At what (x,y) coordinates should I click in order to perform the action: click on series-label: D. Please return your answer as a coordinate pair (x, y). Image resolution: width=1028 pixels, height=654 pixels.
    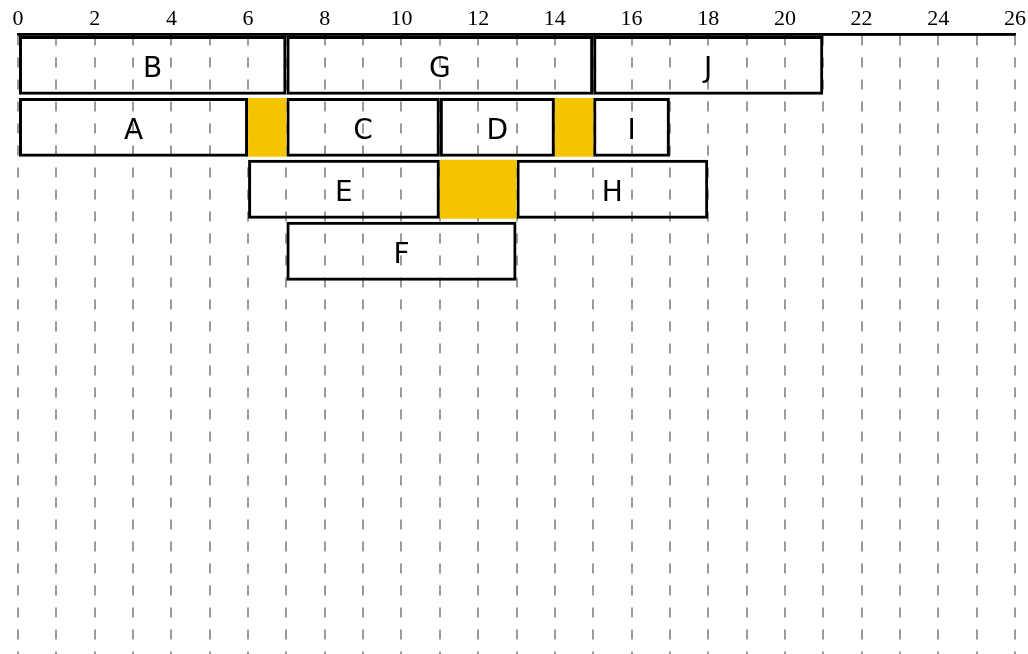
    Looking at the image, I should click on (497, 129).